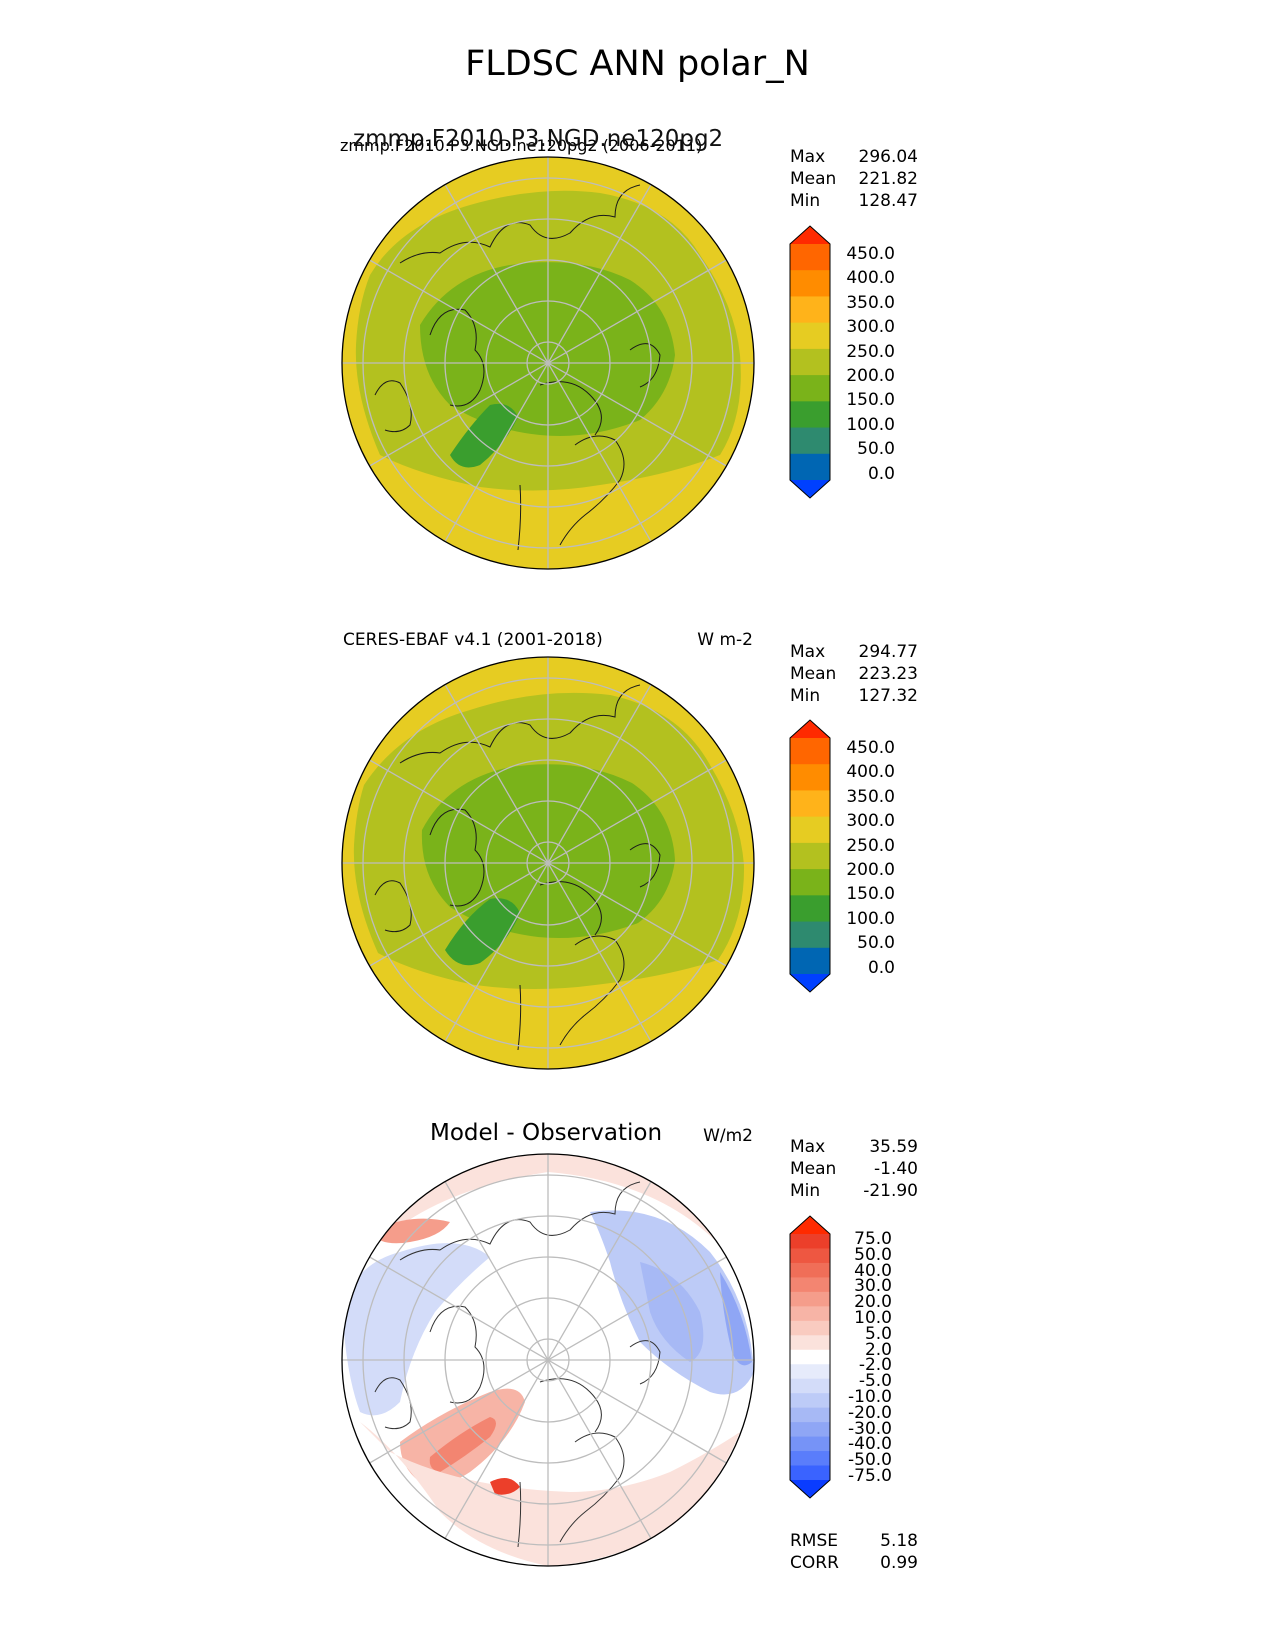 Image resolution: width=1275 pixels, height=1650 pixels. What do you see at coordinates (854, 1552) in the screenshot?
I see `panel3-metrics: RMSE 5.18 CORR 0.99` at bounding box center [854, 1552].